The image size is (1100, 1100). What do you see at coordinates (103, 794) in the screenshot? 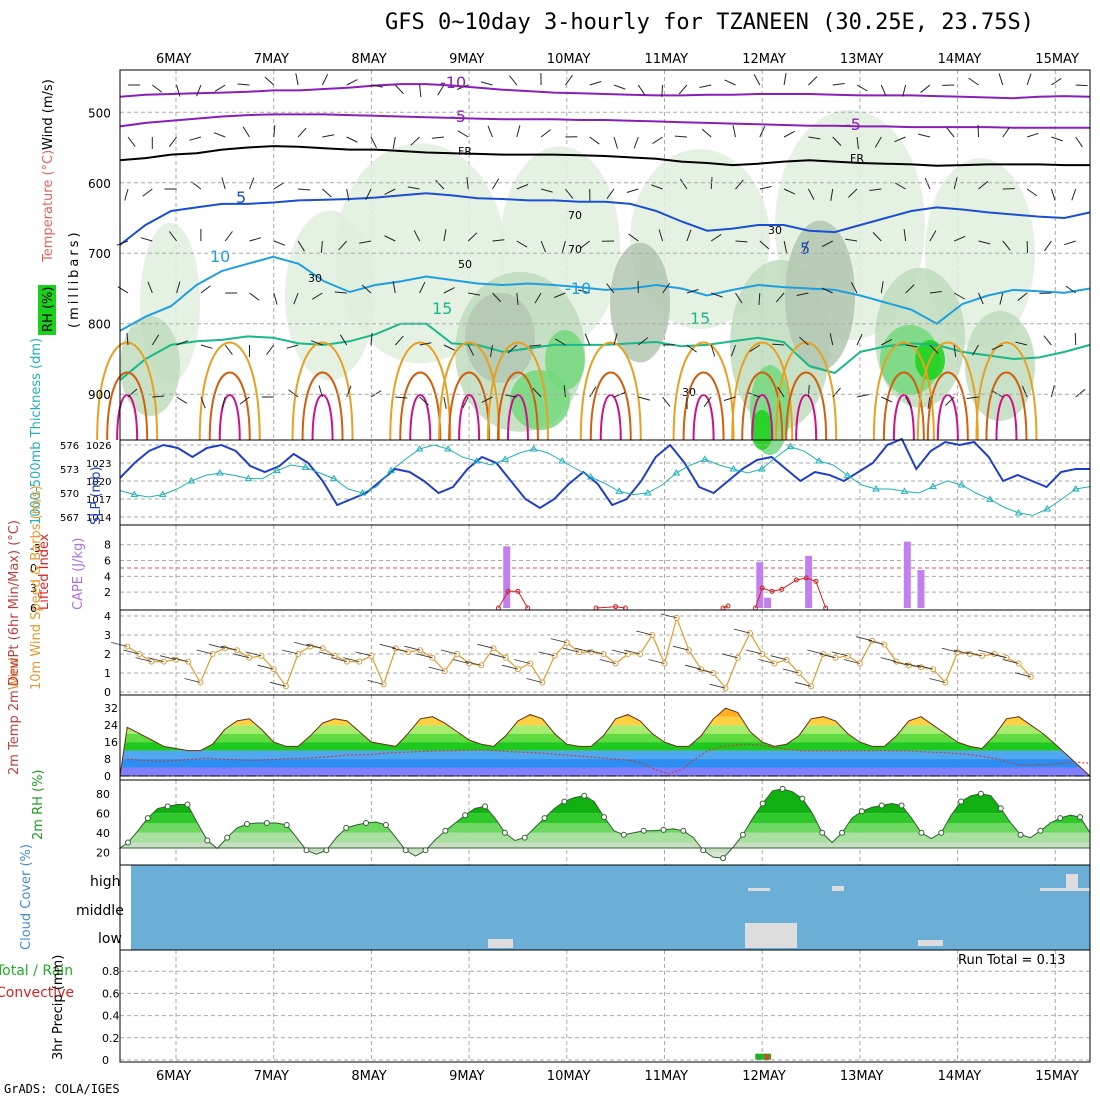
I see `rh-tick-label: 80` at bounding box center [103, 794].